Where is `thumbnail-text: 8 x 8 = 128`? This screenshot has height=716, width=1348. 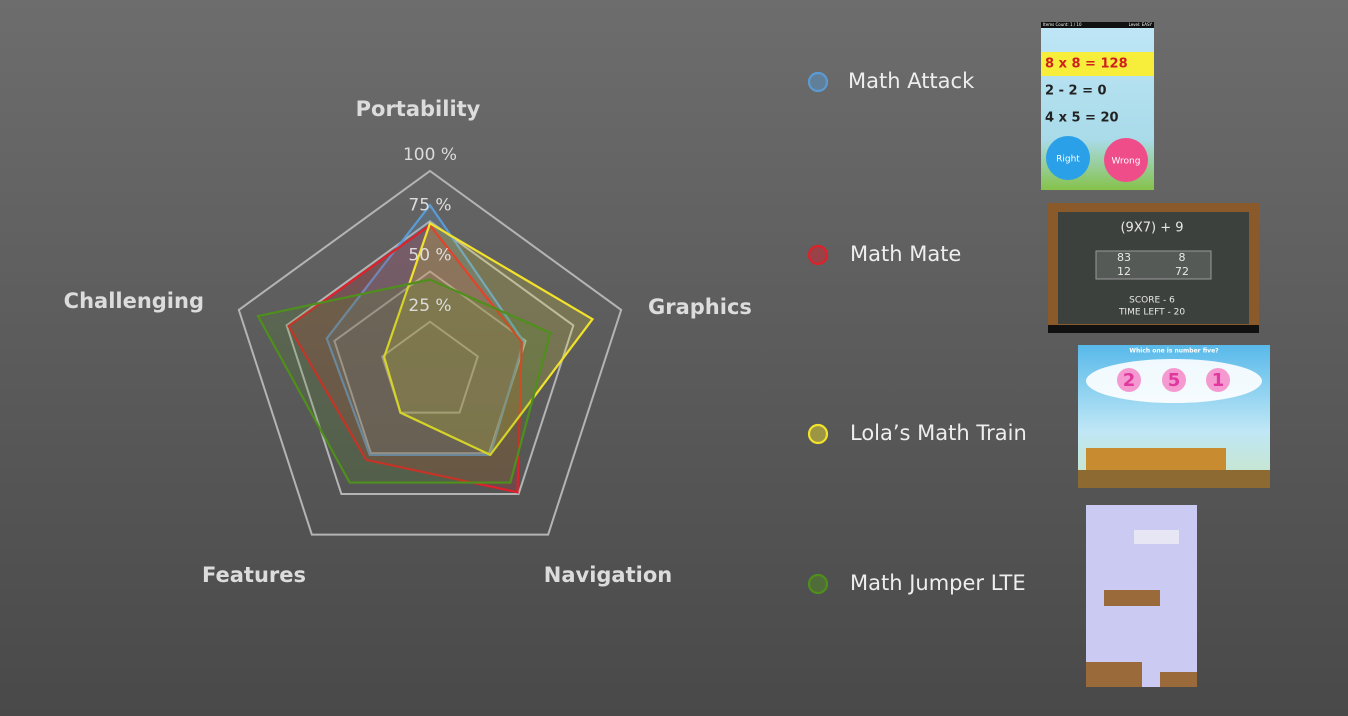
thumbnail-text: 8 x 8 = 128 is located at coordinates (1086, 64).